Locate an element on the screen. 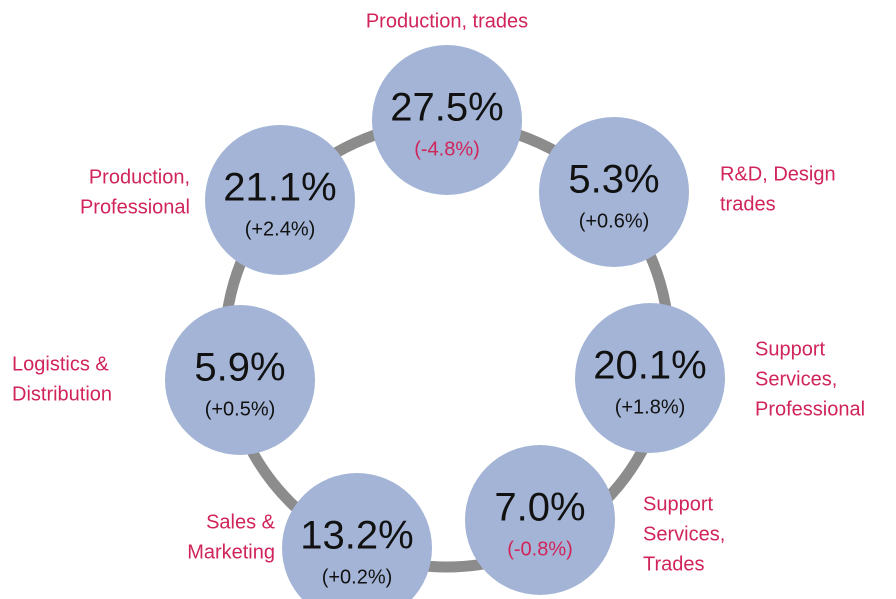 The width and height of the screenshot is (896, 599). node-label: Marketing is located at coordinates (231, 552).